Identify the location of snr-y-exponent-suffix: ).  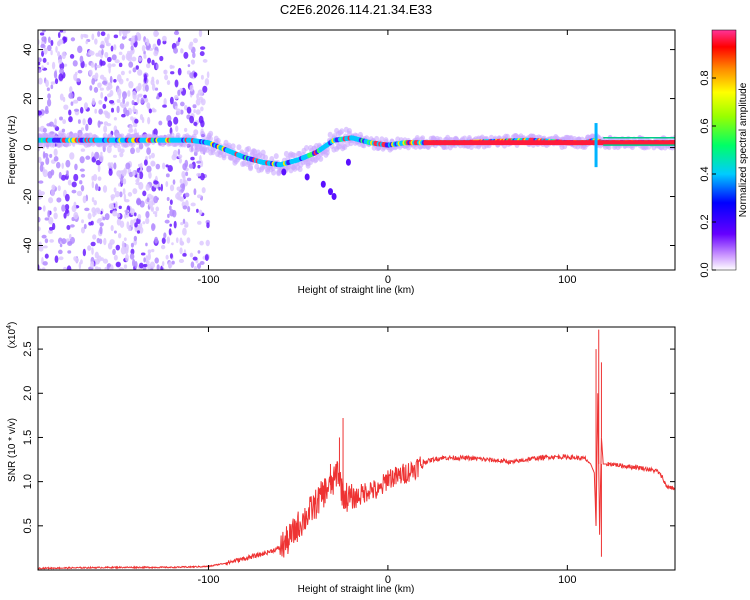
(12, 323).